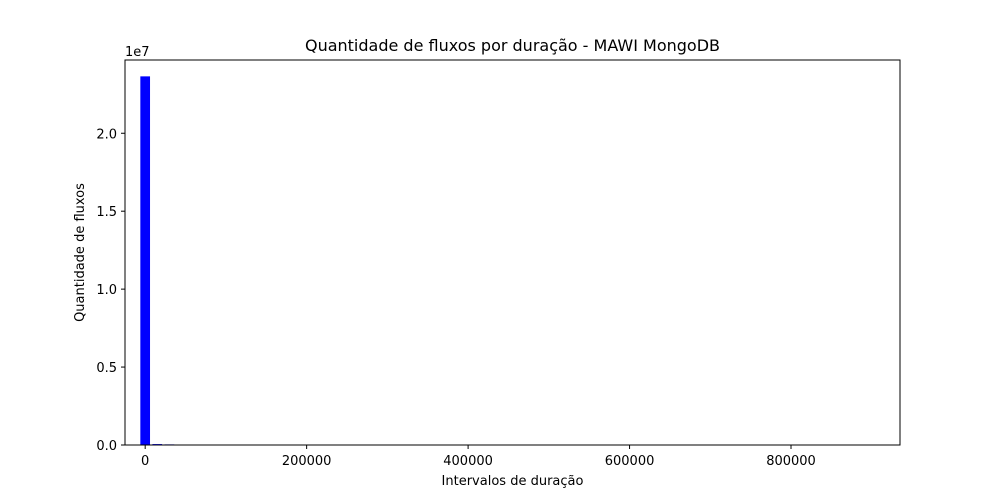 This screenshot has height=500, width=1000. Describe the element at coordinates (106, 290) in the screenshot. I see `y-tick-label: 1.0` at that location.